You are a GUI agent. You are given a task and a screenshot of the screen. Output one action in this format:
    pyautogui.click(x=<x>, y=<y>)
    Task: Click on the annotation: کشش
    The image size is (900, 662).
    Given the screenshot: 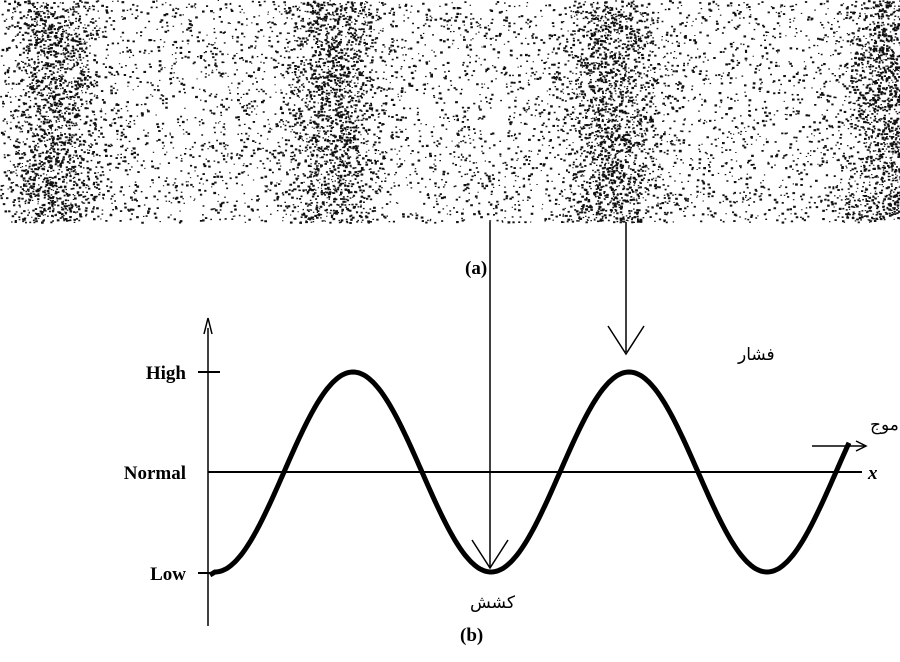 What is the action you would take?
    pyautogui.click(x=493, y=603)
    